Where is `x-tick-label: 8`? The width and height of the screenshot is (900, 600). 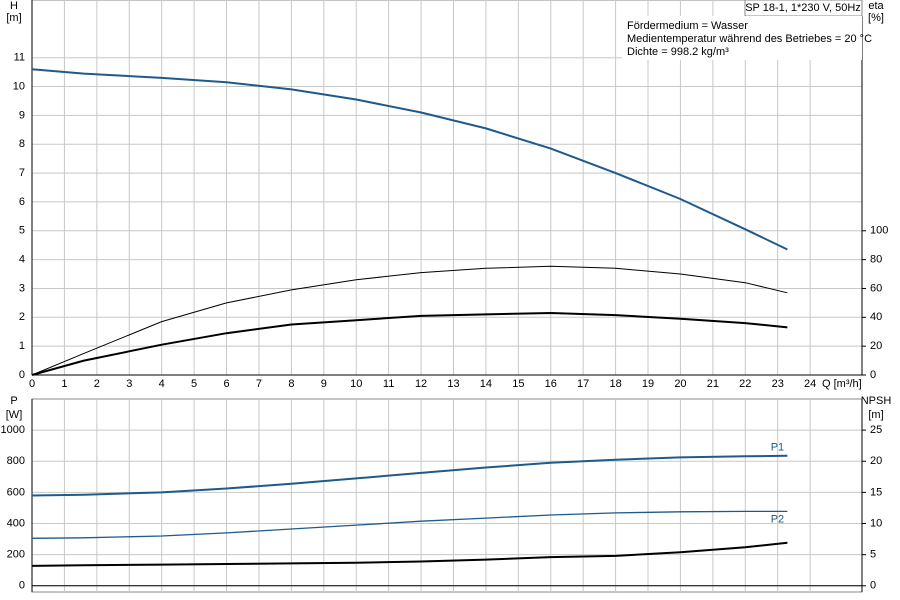
x-tick-label: 8 is located at coordinates (291, 384).